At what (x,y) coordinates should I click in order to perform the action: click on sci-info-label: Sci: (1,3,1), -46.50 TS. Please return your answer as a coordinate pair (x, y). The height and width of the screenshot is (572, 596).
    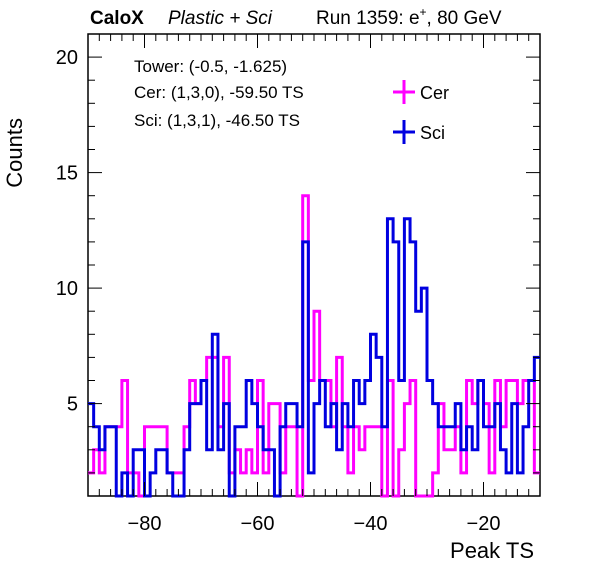
    Looking at the image, I should click on (217, 120).